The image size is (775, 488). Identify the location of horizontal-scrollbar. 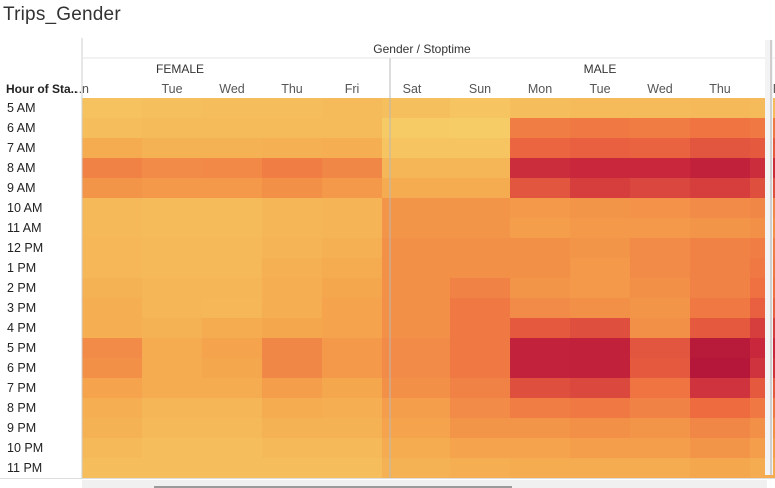
(424, 484).